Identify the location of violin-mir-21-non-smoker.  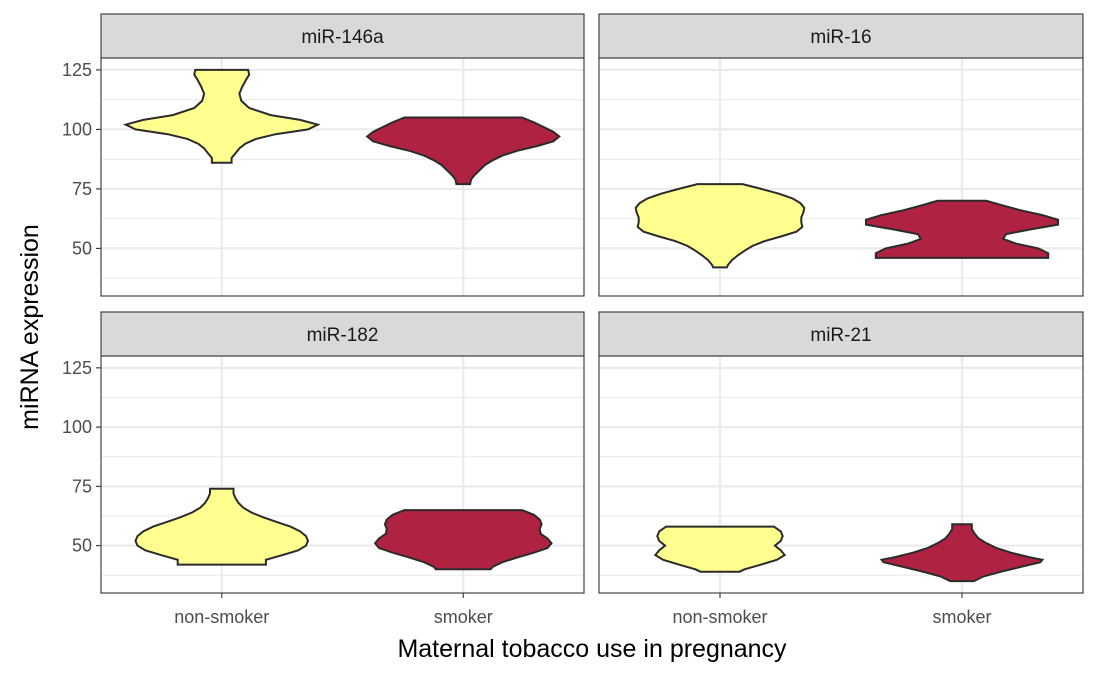
(720, 549).